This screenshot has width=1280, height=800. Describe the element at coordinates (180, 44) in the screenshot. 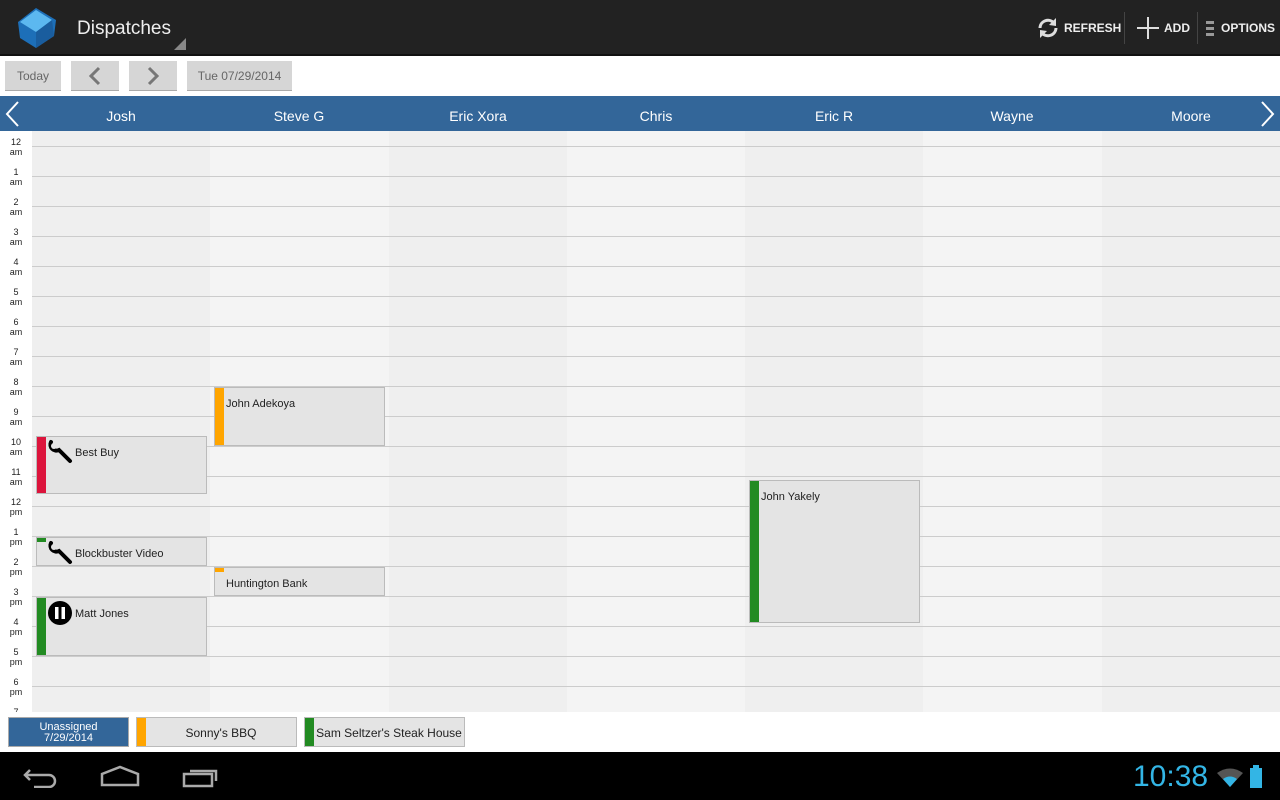

I see `dropdown-indicator-icon` at that location.